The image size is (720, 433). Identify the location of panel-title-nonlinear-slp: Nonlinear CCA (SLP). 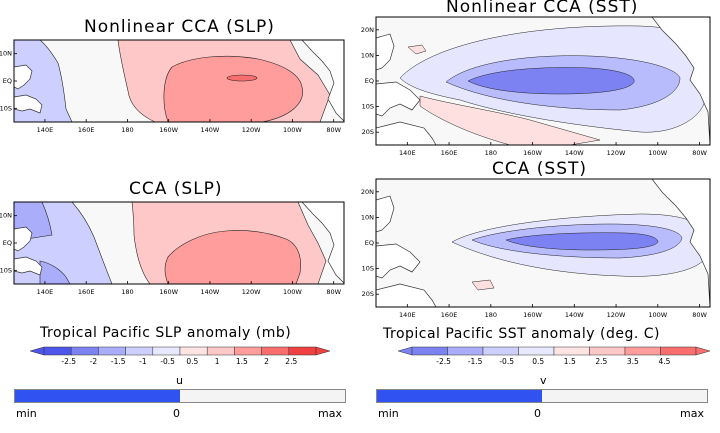
(179, 27).